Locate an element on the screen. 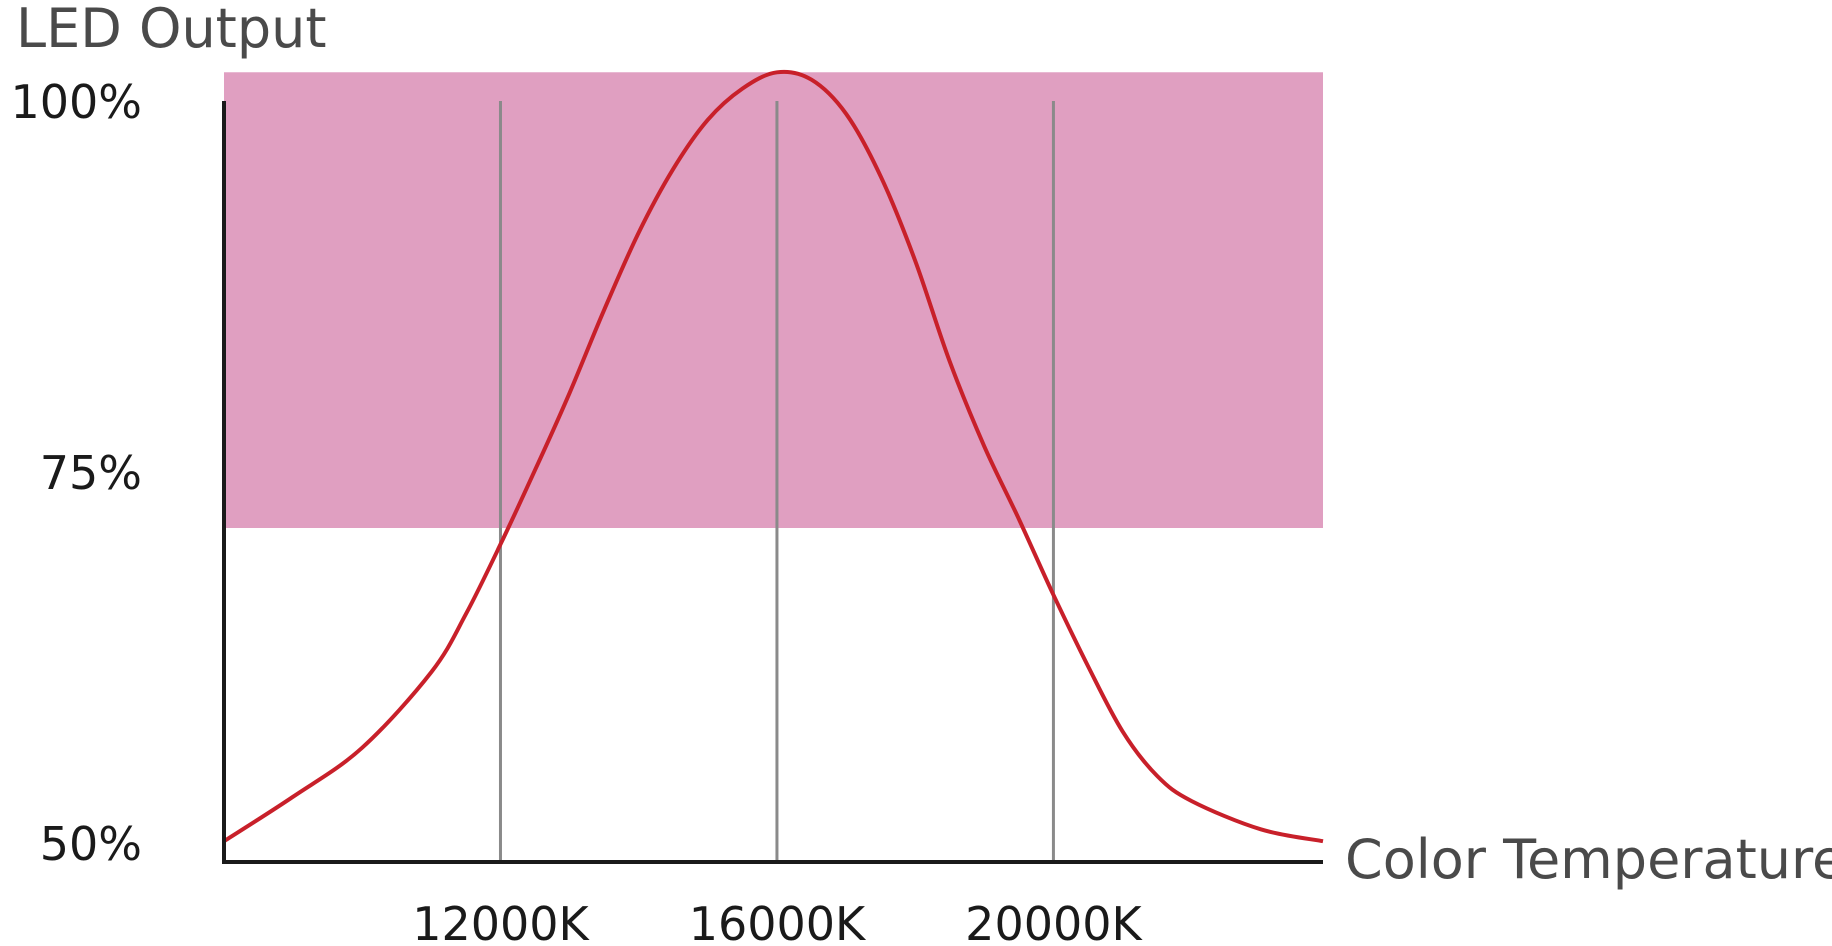 Image resolution: width=1832 pixels, height=946 pixels. x-tick-label-0: 12000K is located at coordinates (501, 921).